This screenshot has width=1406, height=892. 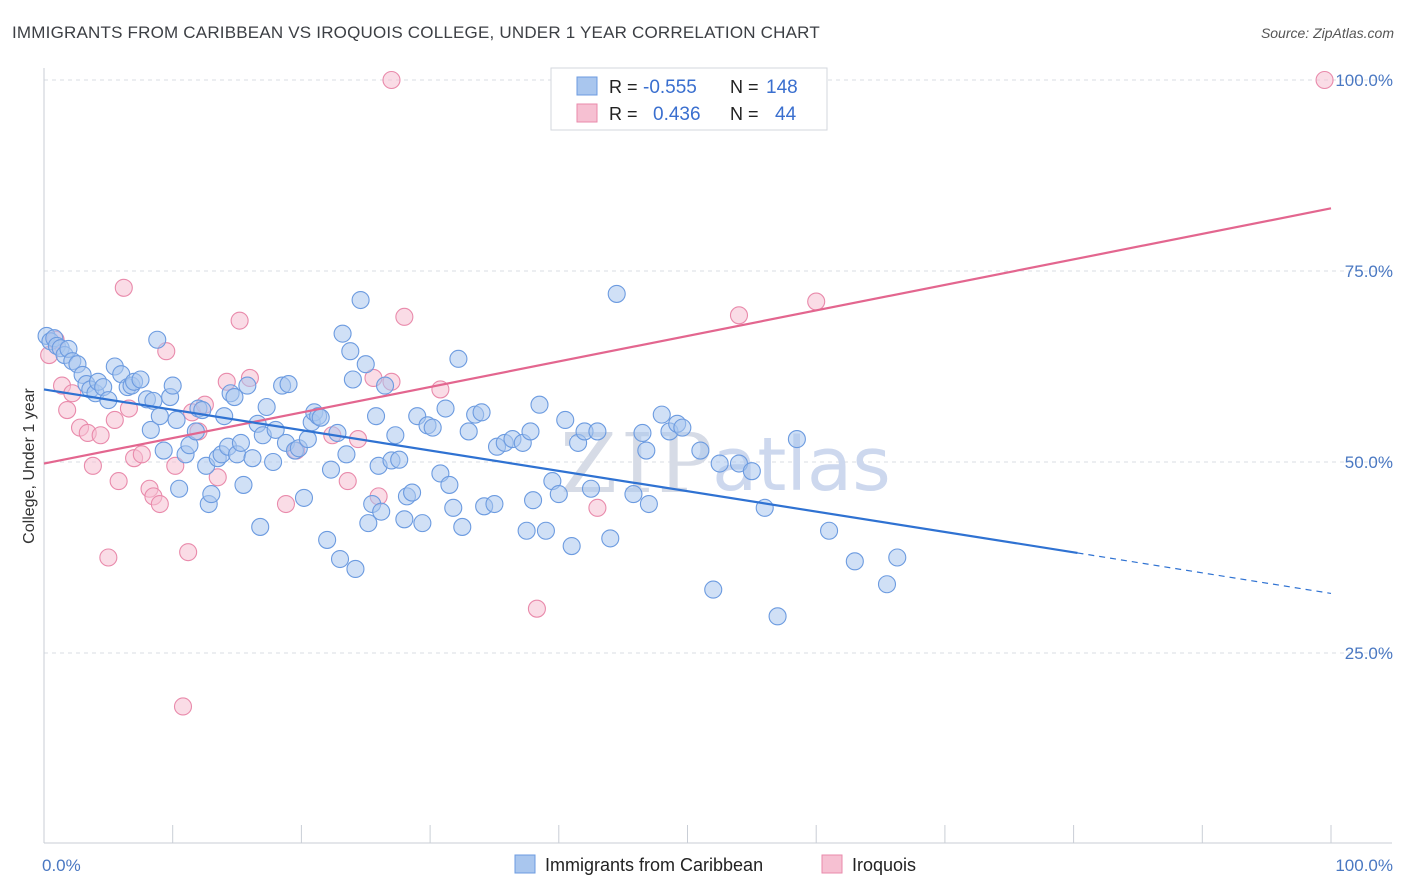 What do you see at coordinates (689, 99) in the screenshot?
I see `stats-legend: R = -0.555 N = 148 R = 0.436 N = 44` at bounding box center [689, 99].